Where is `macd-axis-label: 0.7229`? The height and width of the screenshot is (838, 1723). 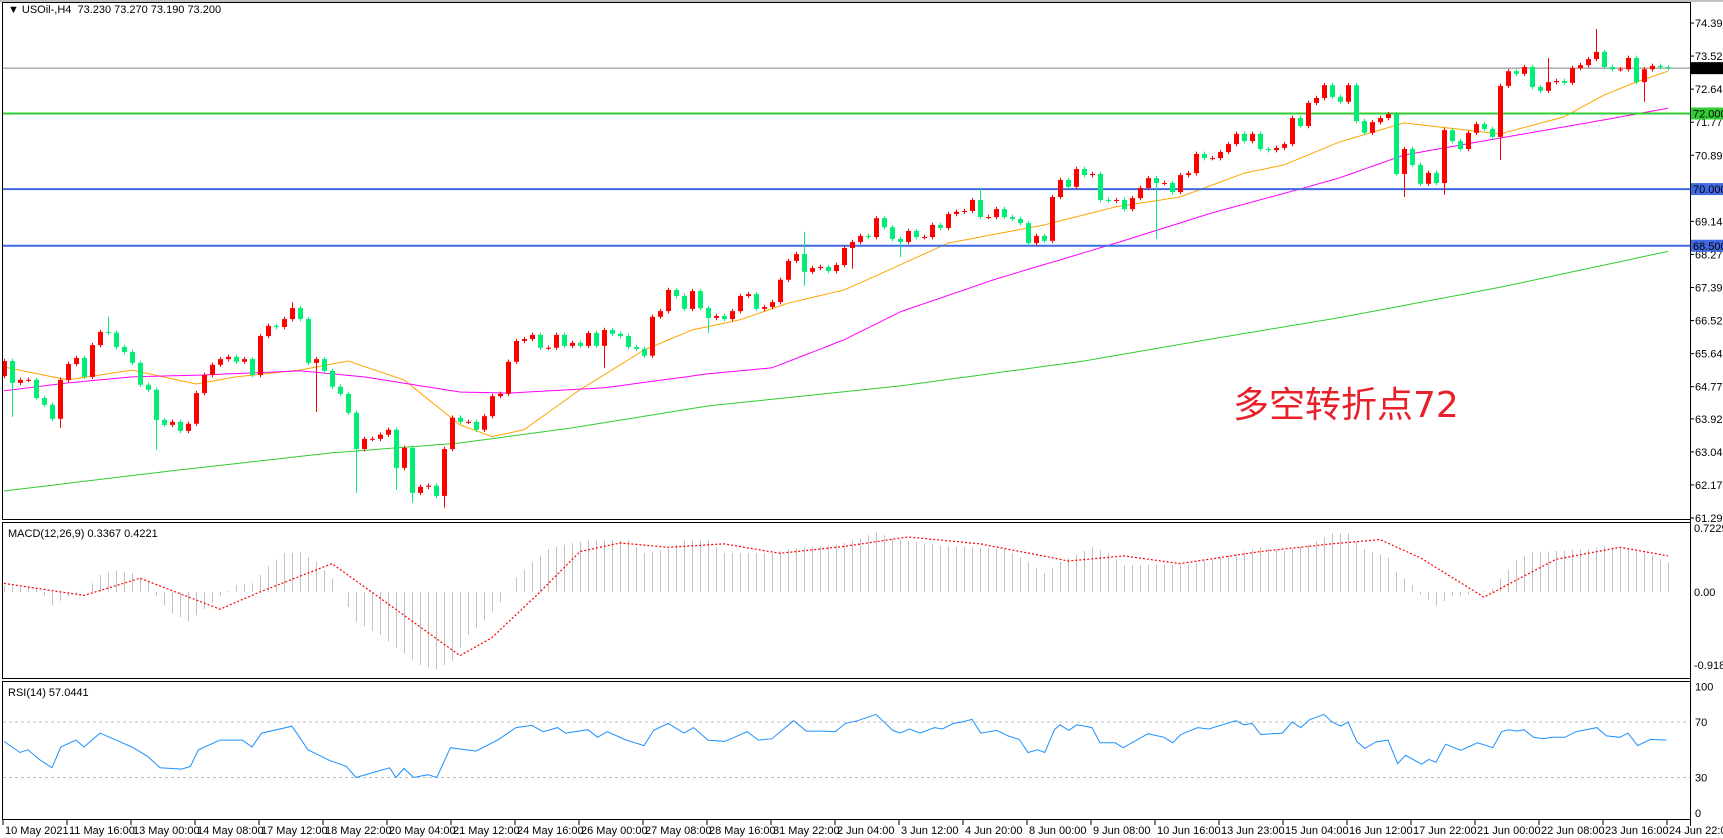 macd-axis-label: 0.7229 is located at coordinates (1708, 529).